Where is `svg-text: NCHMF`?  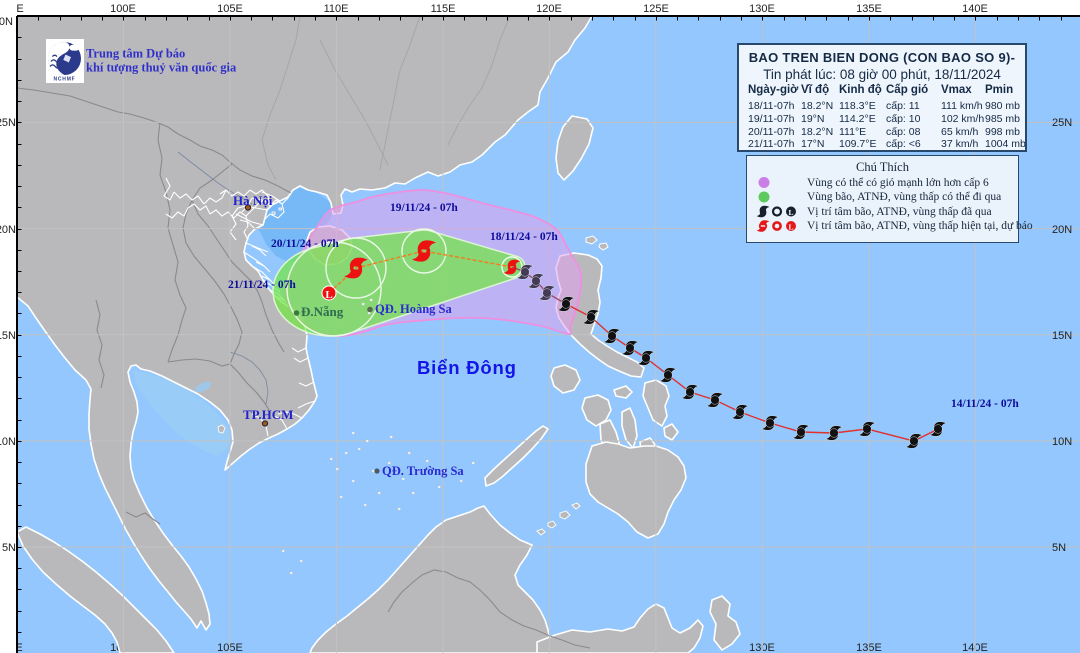
svg-text: NCHMF is located at coordinates (64, 80).